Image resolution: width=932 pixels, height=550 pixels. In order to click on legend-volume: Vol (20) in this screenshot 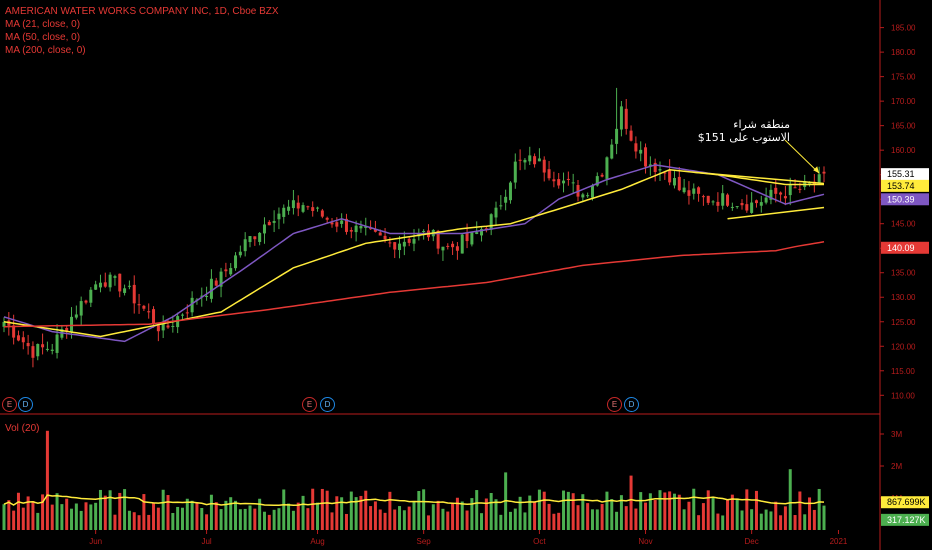, I will do `click(22, 428)`.